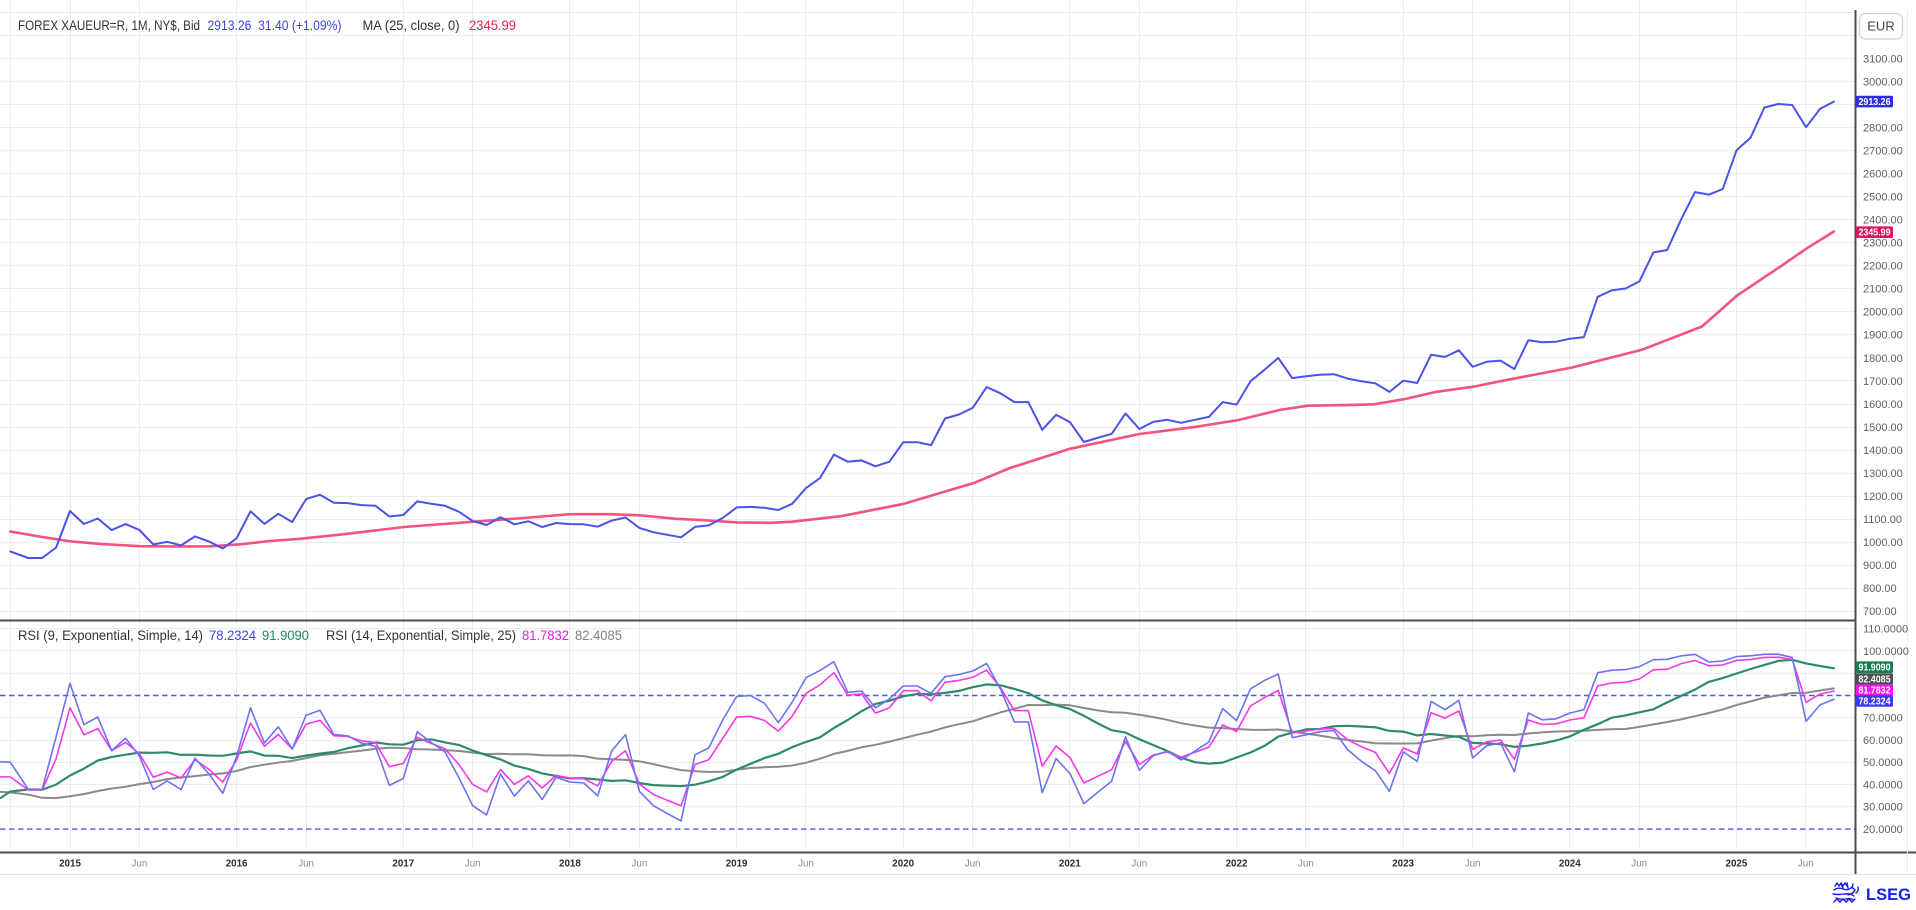 The height and width of the screenshot is (910, 1916). I want to click on svg-text: 2700.00, so click(1883, 152).